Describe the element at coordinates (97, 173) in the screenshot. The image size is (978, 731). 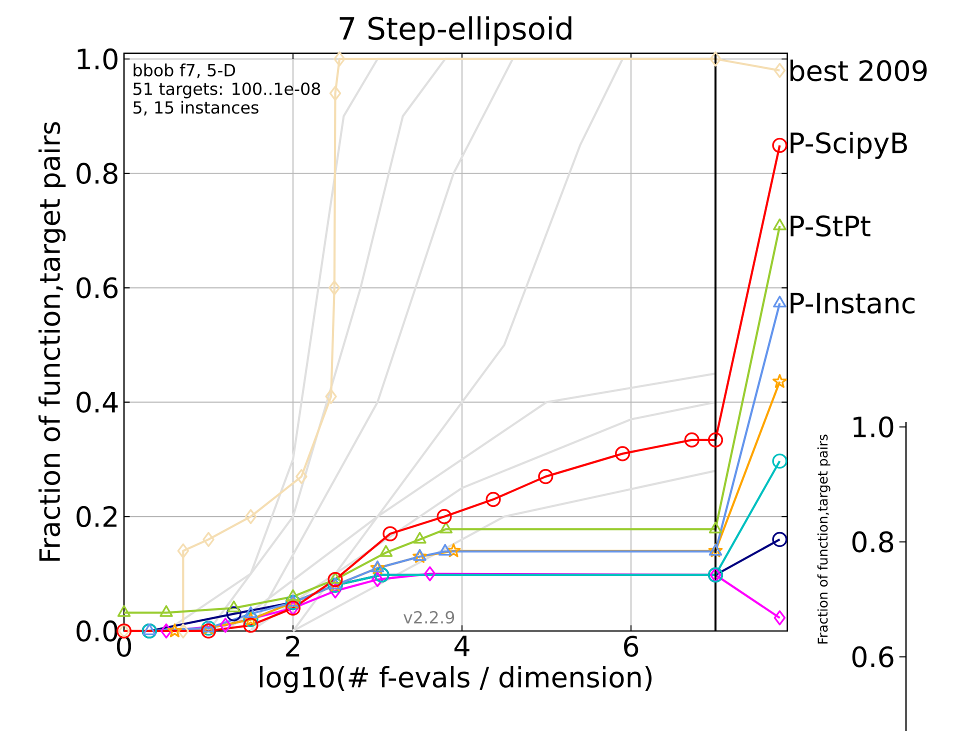
I see `y-tick-label: 0.8` at that location.